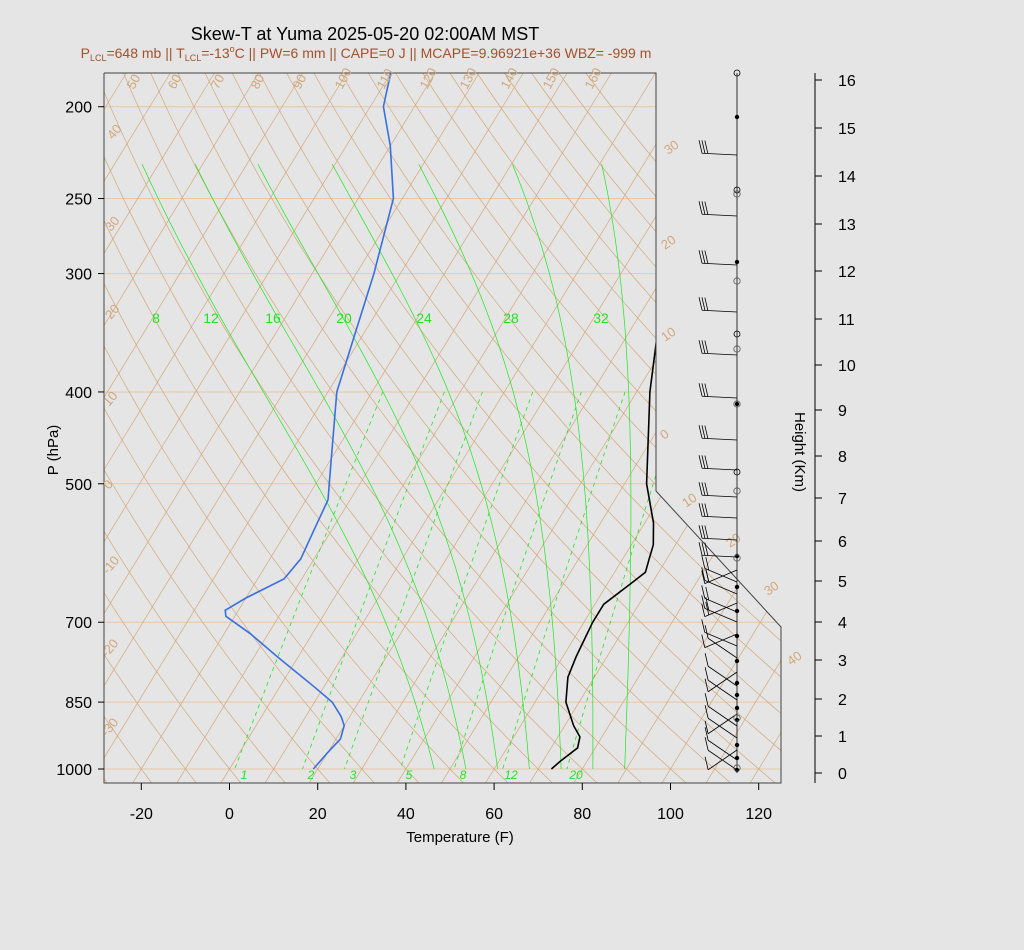  Describe the element at coordinates (847, 81) in the screenshot. I see `height-tick-label: 16` at that location.